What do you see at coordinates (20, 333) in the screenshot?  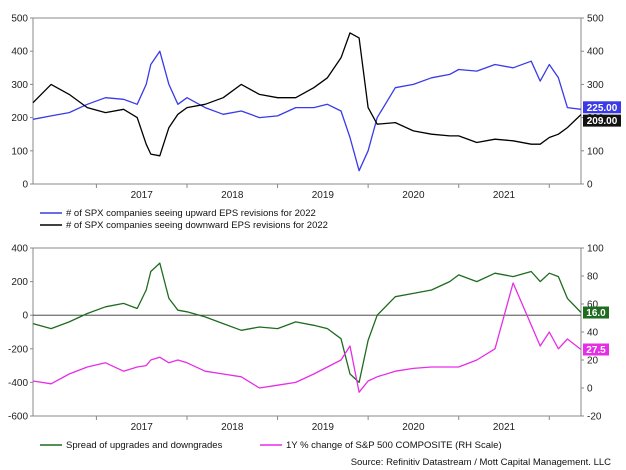 I see `bottom-left-axis-ticks: -600 -400 -200 0 200 400` at bounding box center [20, 333].